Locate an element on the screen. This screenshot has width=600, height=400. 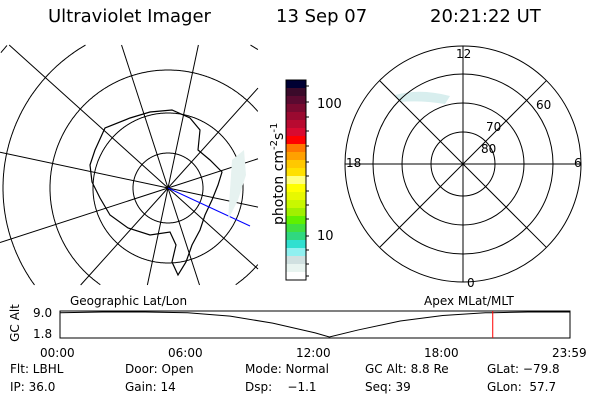
status-field: Flt: LBHL is located at coordinates (37, 369).